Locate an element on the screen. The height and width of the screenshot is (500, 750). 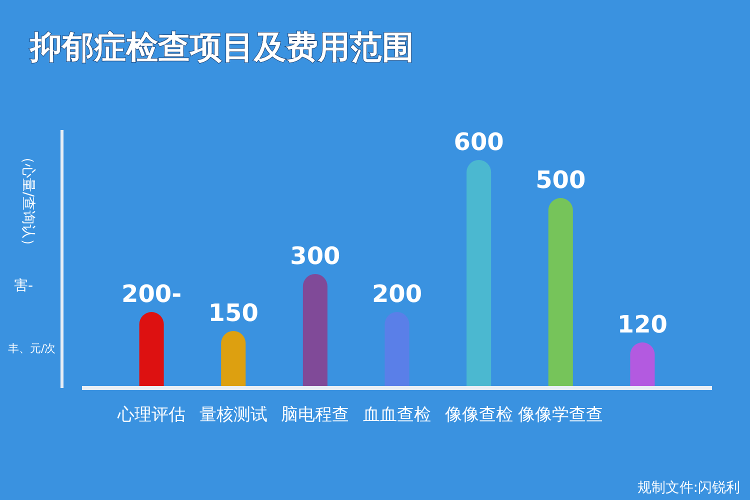
data-label: 120 is located at coordinates (642, 324).